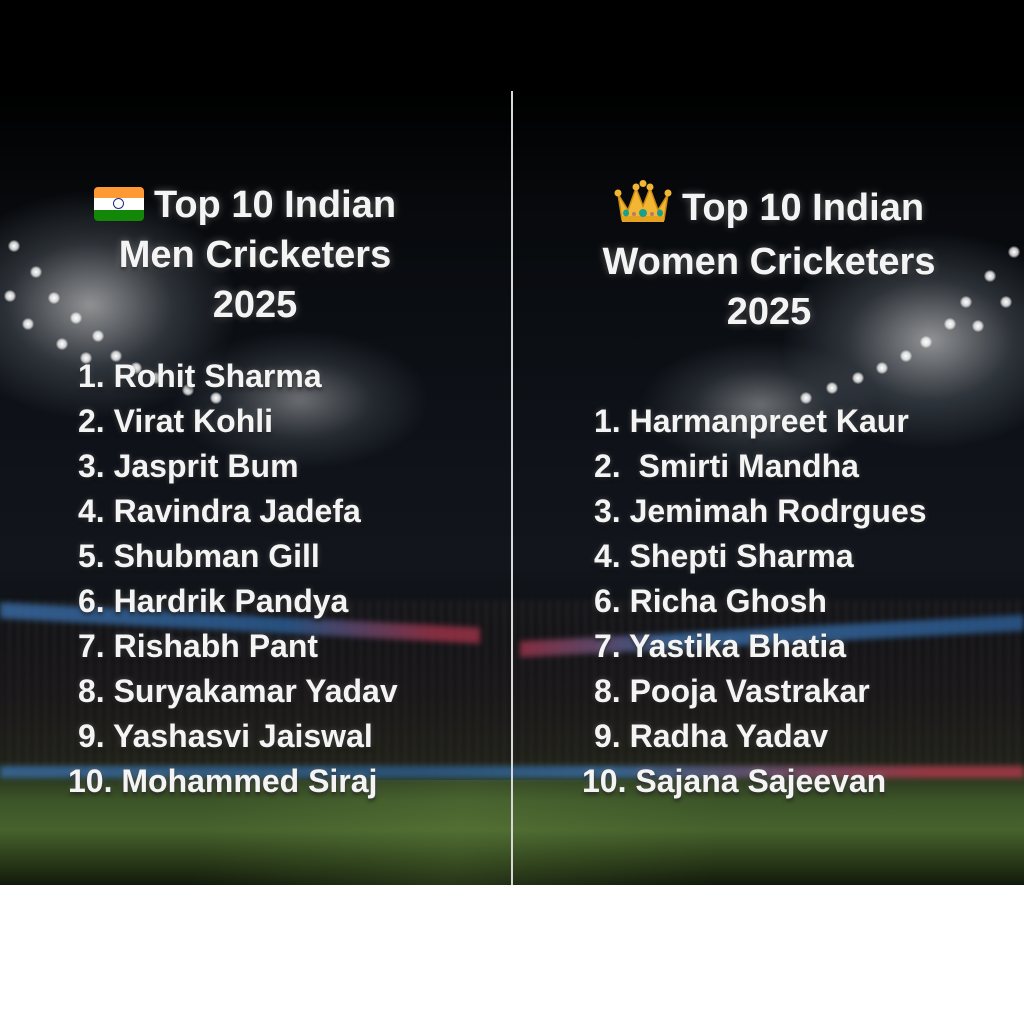  What do you see at coordinates (199, 556) in the screenshot?
I see `list-item: 5. Shubman Gill` at bounding box center [199, 556].